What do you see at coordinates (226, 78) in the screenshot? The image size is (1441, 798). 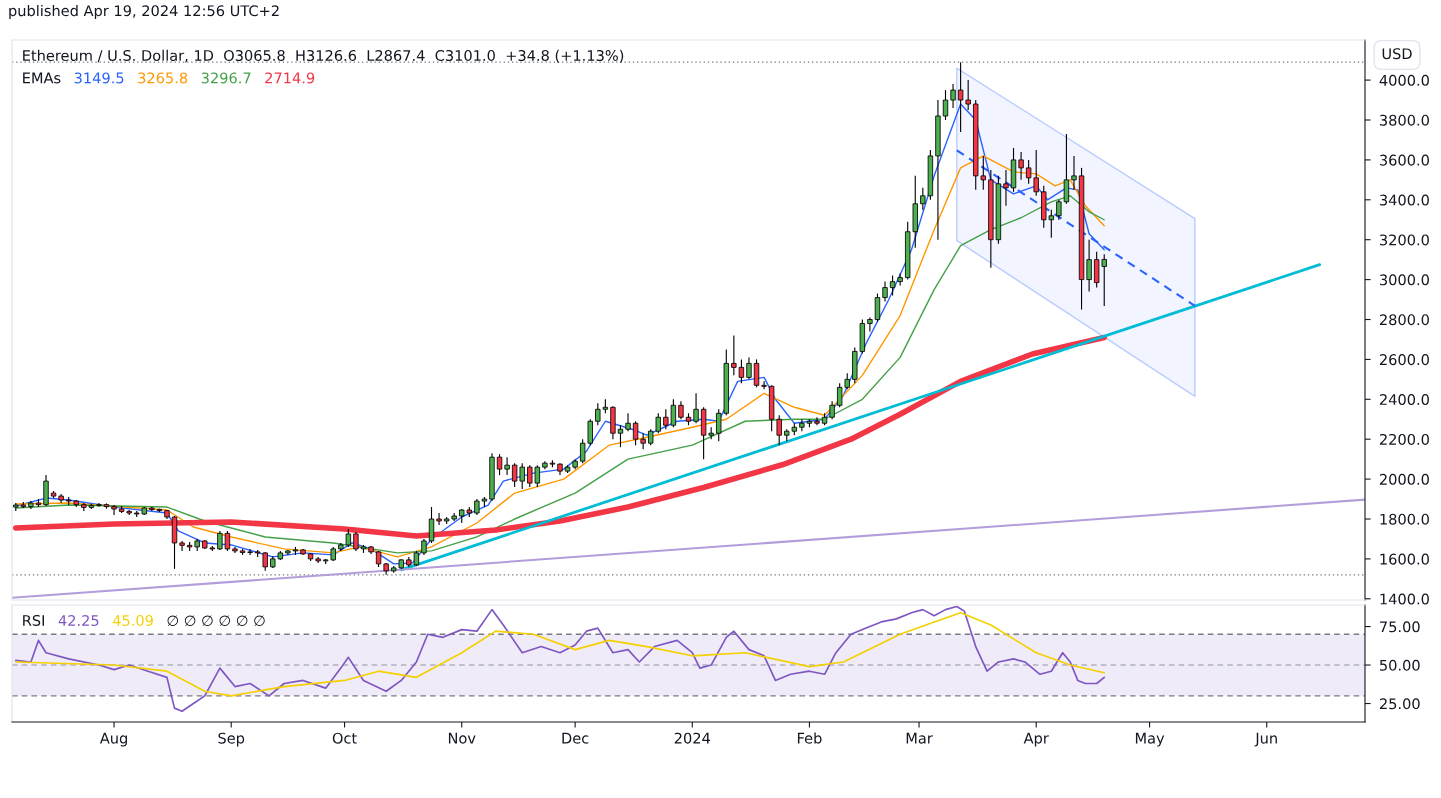 I see `text: 3296.7` at bounding box center [226, 78].